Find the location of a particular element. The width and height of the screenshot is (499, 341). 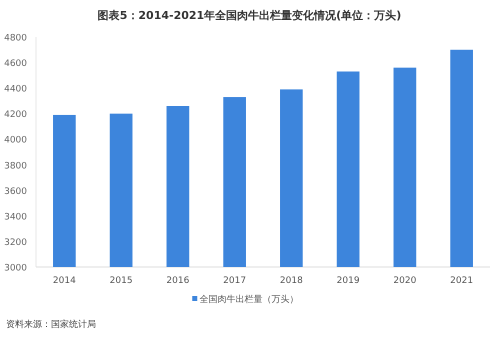

legend-label: 全国肉牛出栏量（万头） is located at coordinates (248, 299).